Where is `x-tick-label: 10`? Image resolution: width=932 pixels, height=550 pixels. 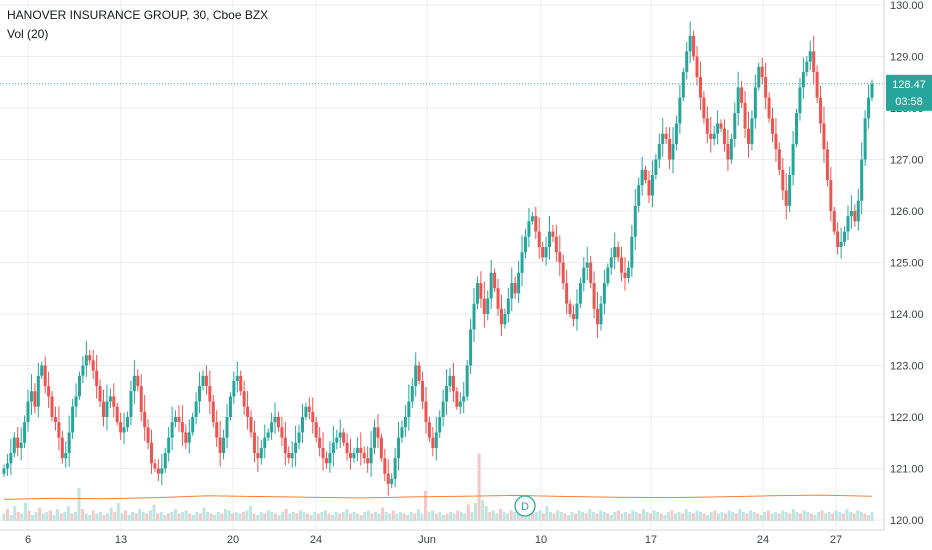
x-tick-label: 10 is located at coordinates (541, 540).